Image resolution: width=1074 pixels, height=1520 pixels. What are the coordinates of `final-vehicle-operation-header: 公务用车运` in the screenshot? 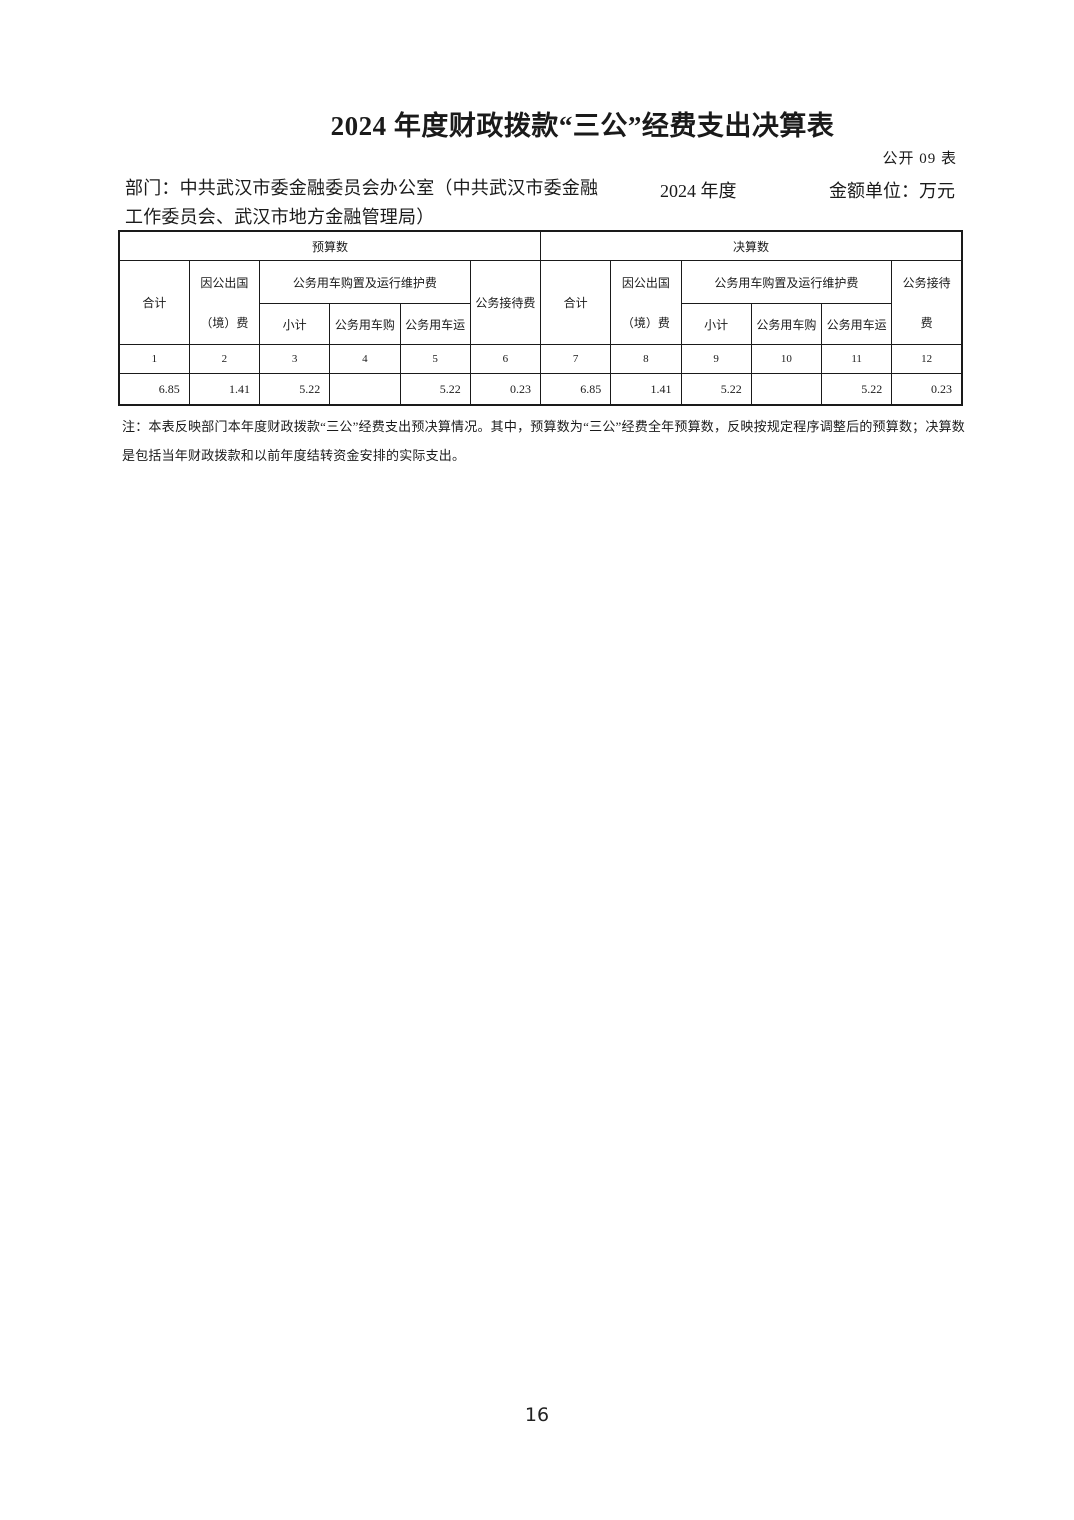 It's located at (856, 324).